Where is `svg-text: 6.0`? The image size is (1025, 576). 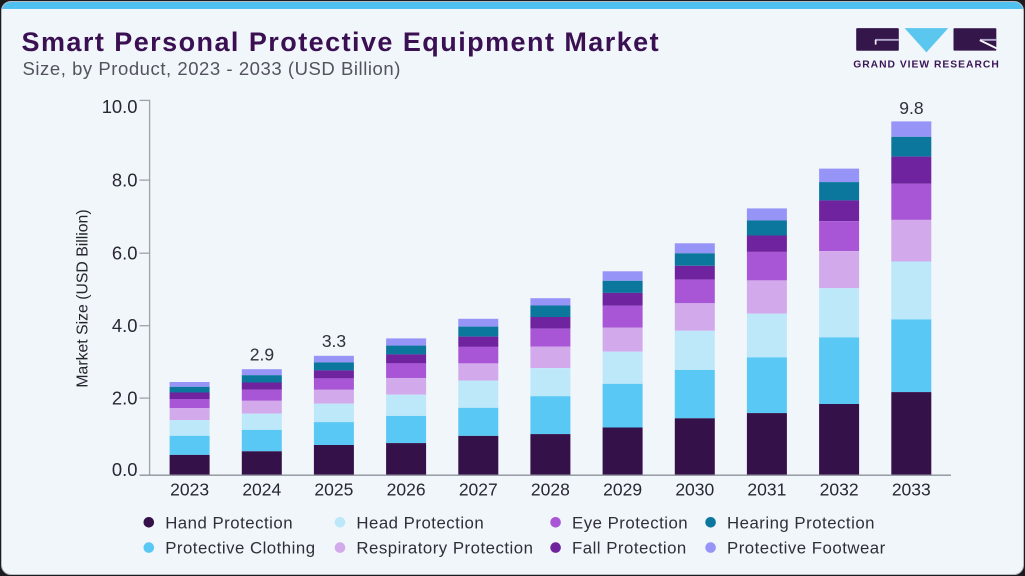 svg-text: 6.0 is located at coordinates (125, 253).